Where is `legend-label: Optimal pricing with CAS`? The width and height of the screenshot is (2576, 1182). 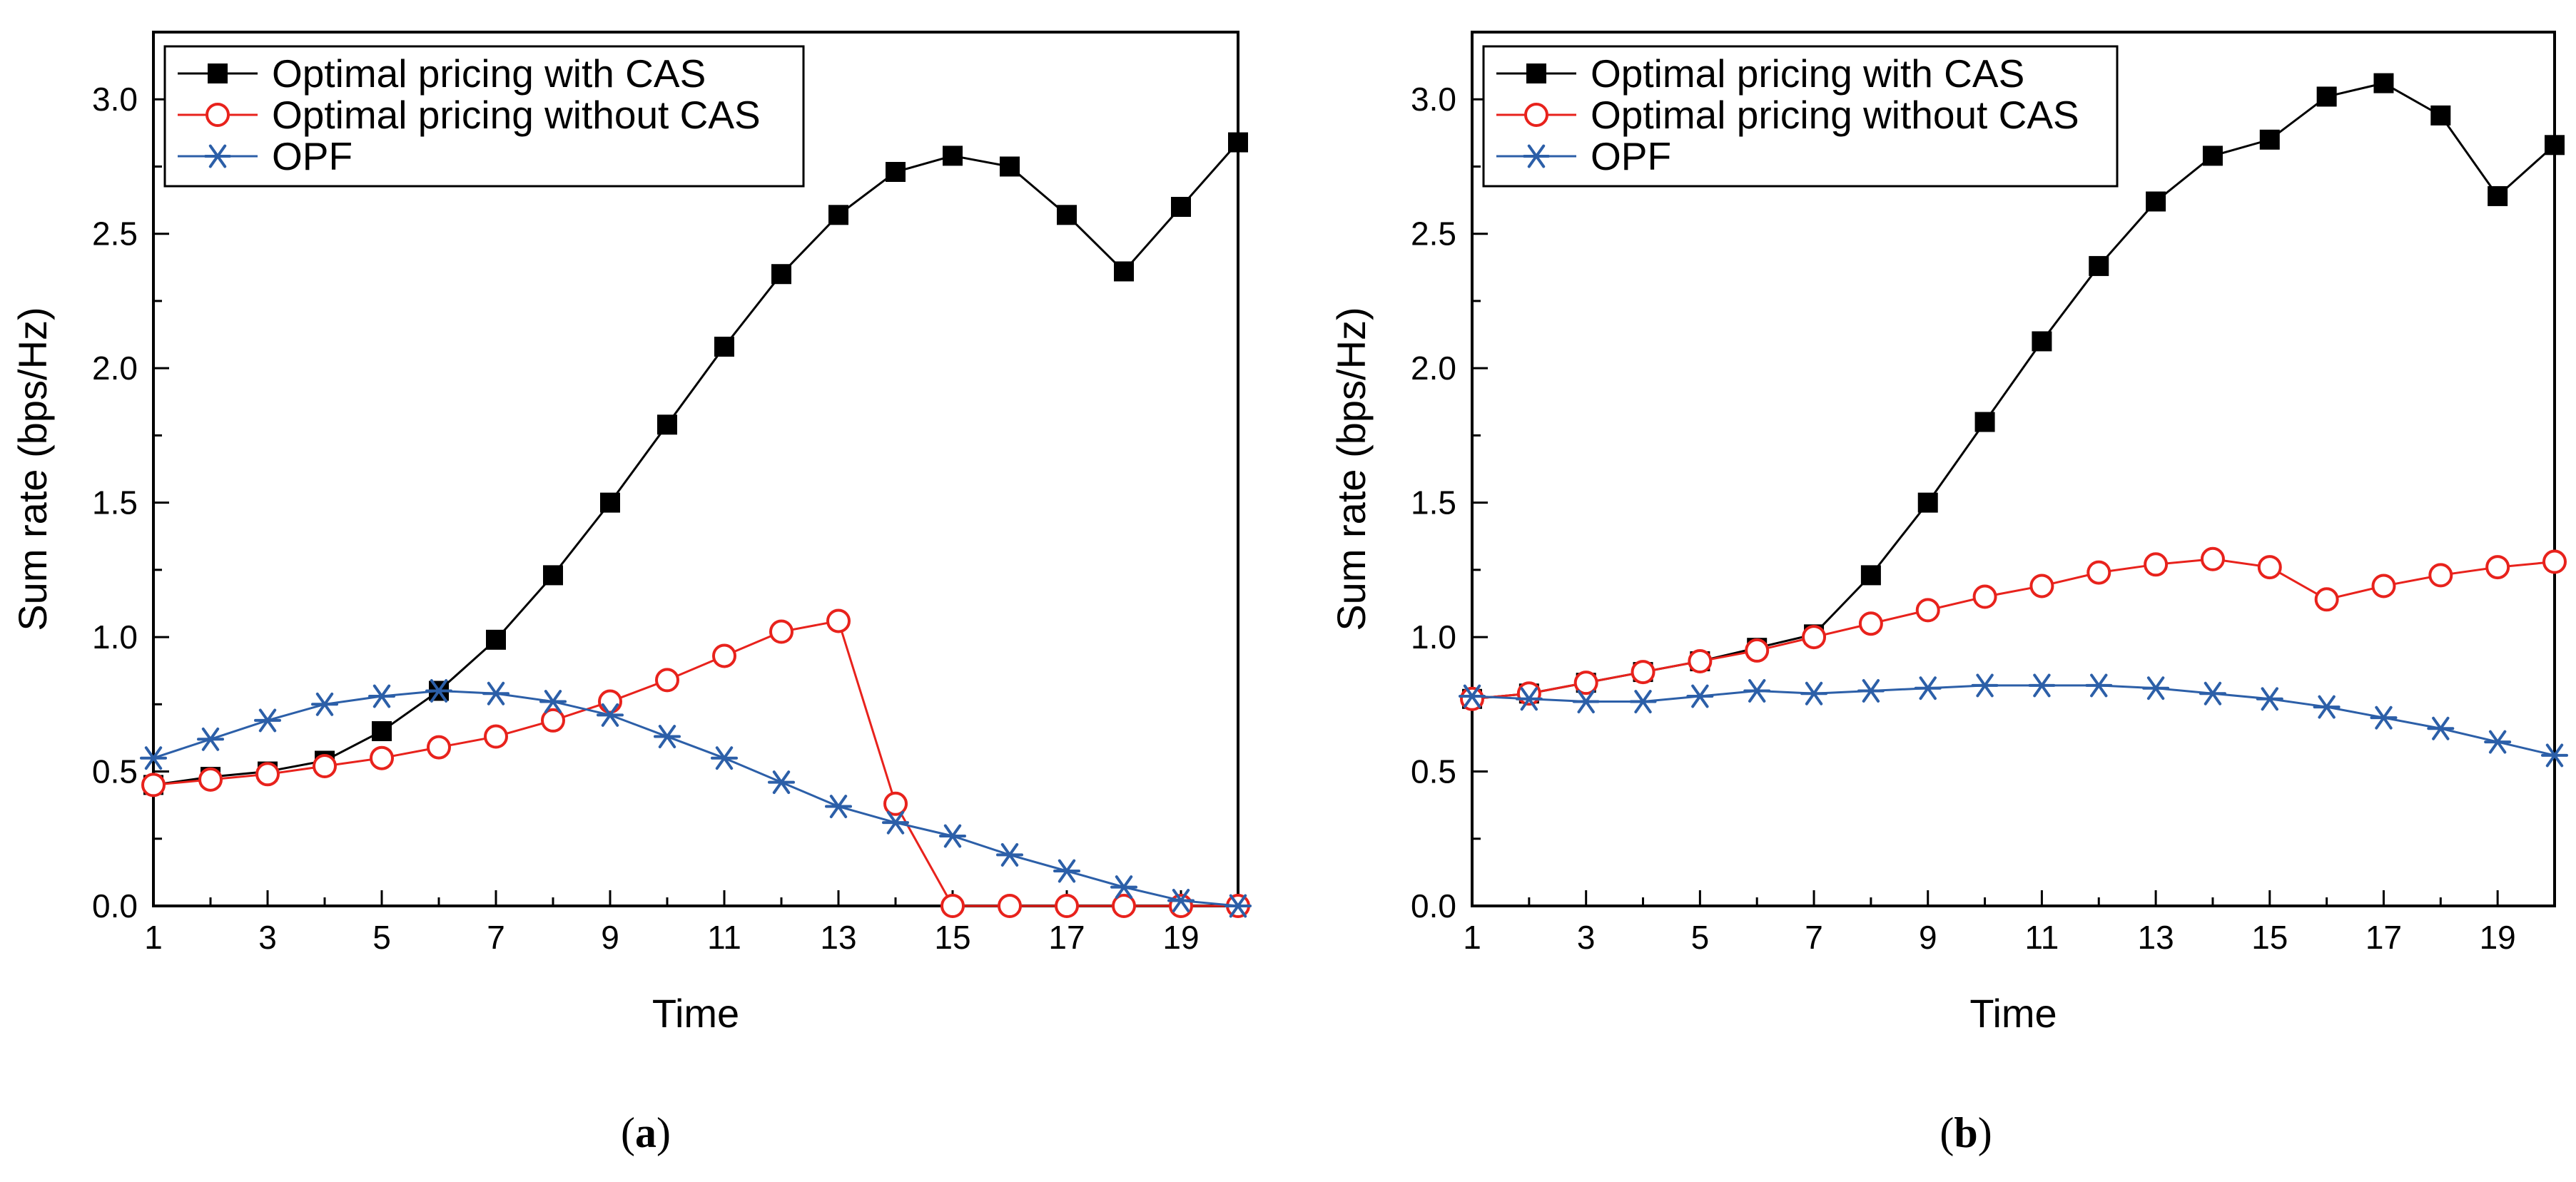 legend-label: Optimal pricing with CAS is located at coordinates (489, 73).